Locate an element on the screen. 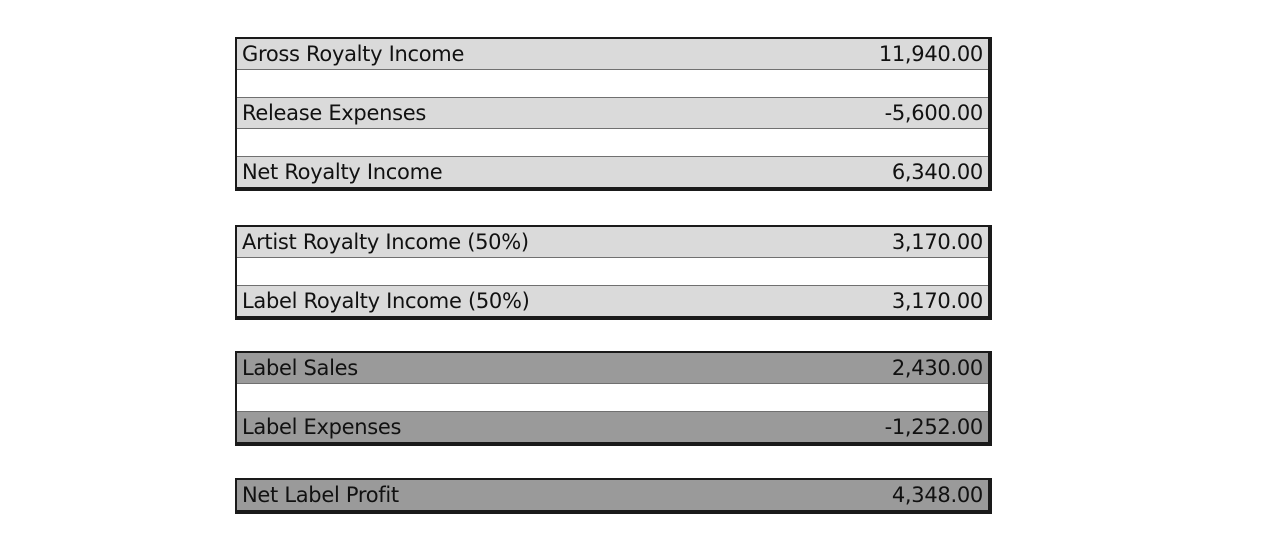 The height and width of the screenshot is (556, 1278). net-royalty-income-row: Net Royalty Income 6,340.00 is located at coordinates (612, 172).